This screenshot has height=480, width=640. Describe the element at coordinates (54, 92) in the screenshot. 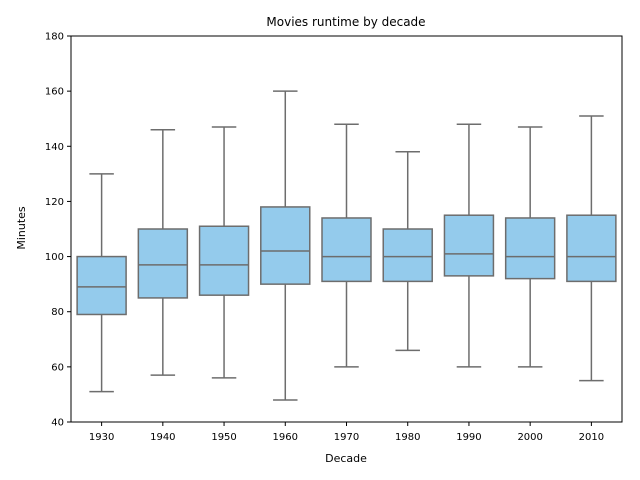

I see `y-tick-label: 160` at that location.